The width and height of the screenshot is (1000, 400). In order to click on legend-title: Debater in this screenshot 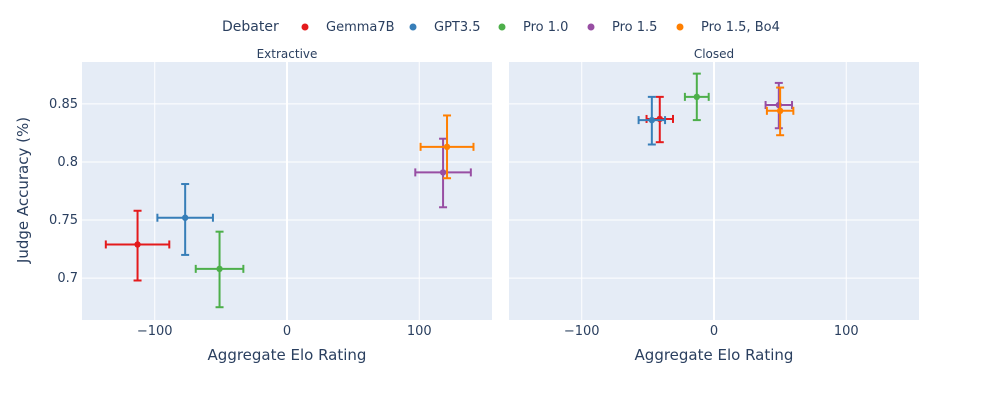, I will do `click(250, 27)`.